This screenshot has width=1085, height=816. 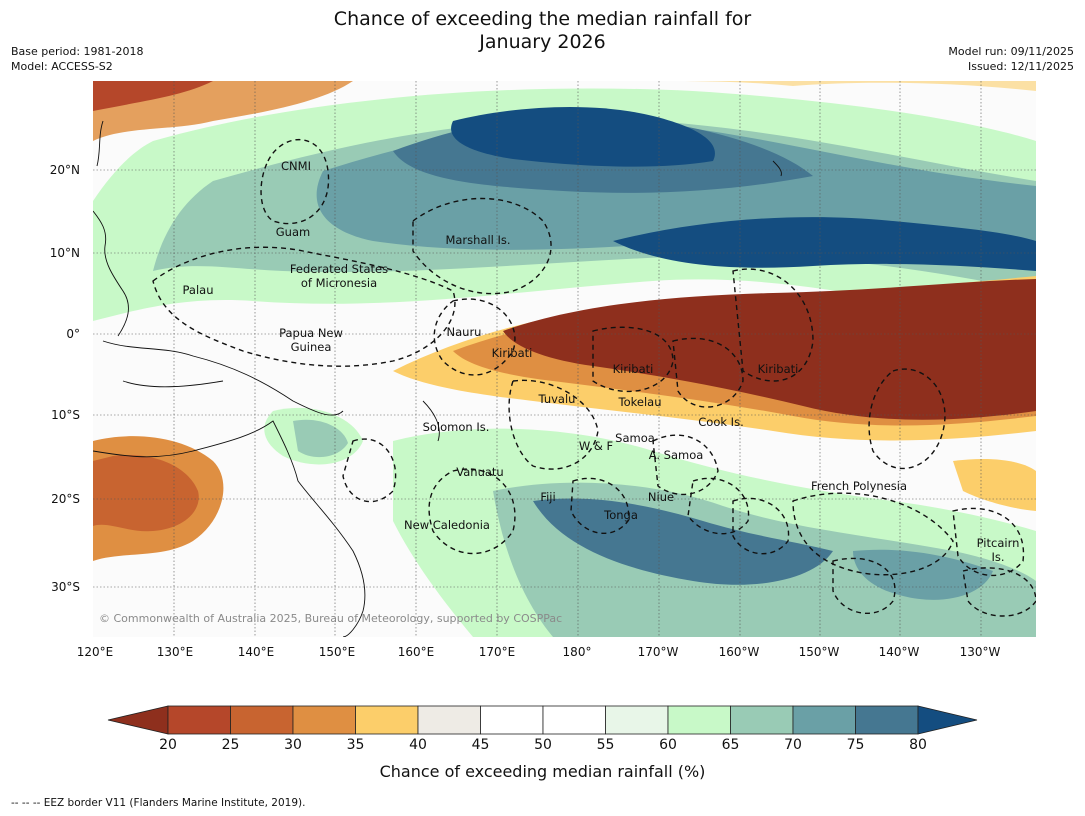 What do you see at coordinates (138, 720) in the screenshot?
I see `colorbar-extend-low` at bounding box center [138, 720].